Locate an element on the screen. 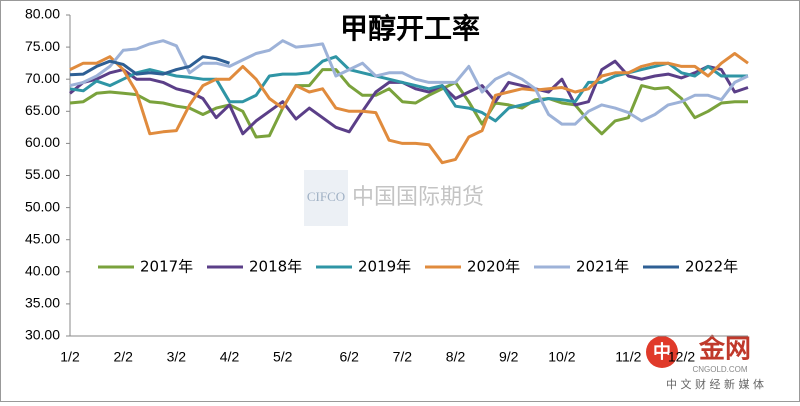  x-tick-label: 3/2 is located at coordinates (177, 357).